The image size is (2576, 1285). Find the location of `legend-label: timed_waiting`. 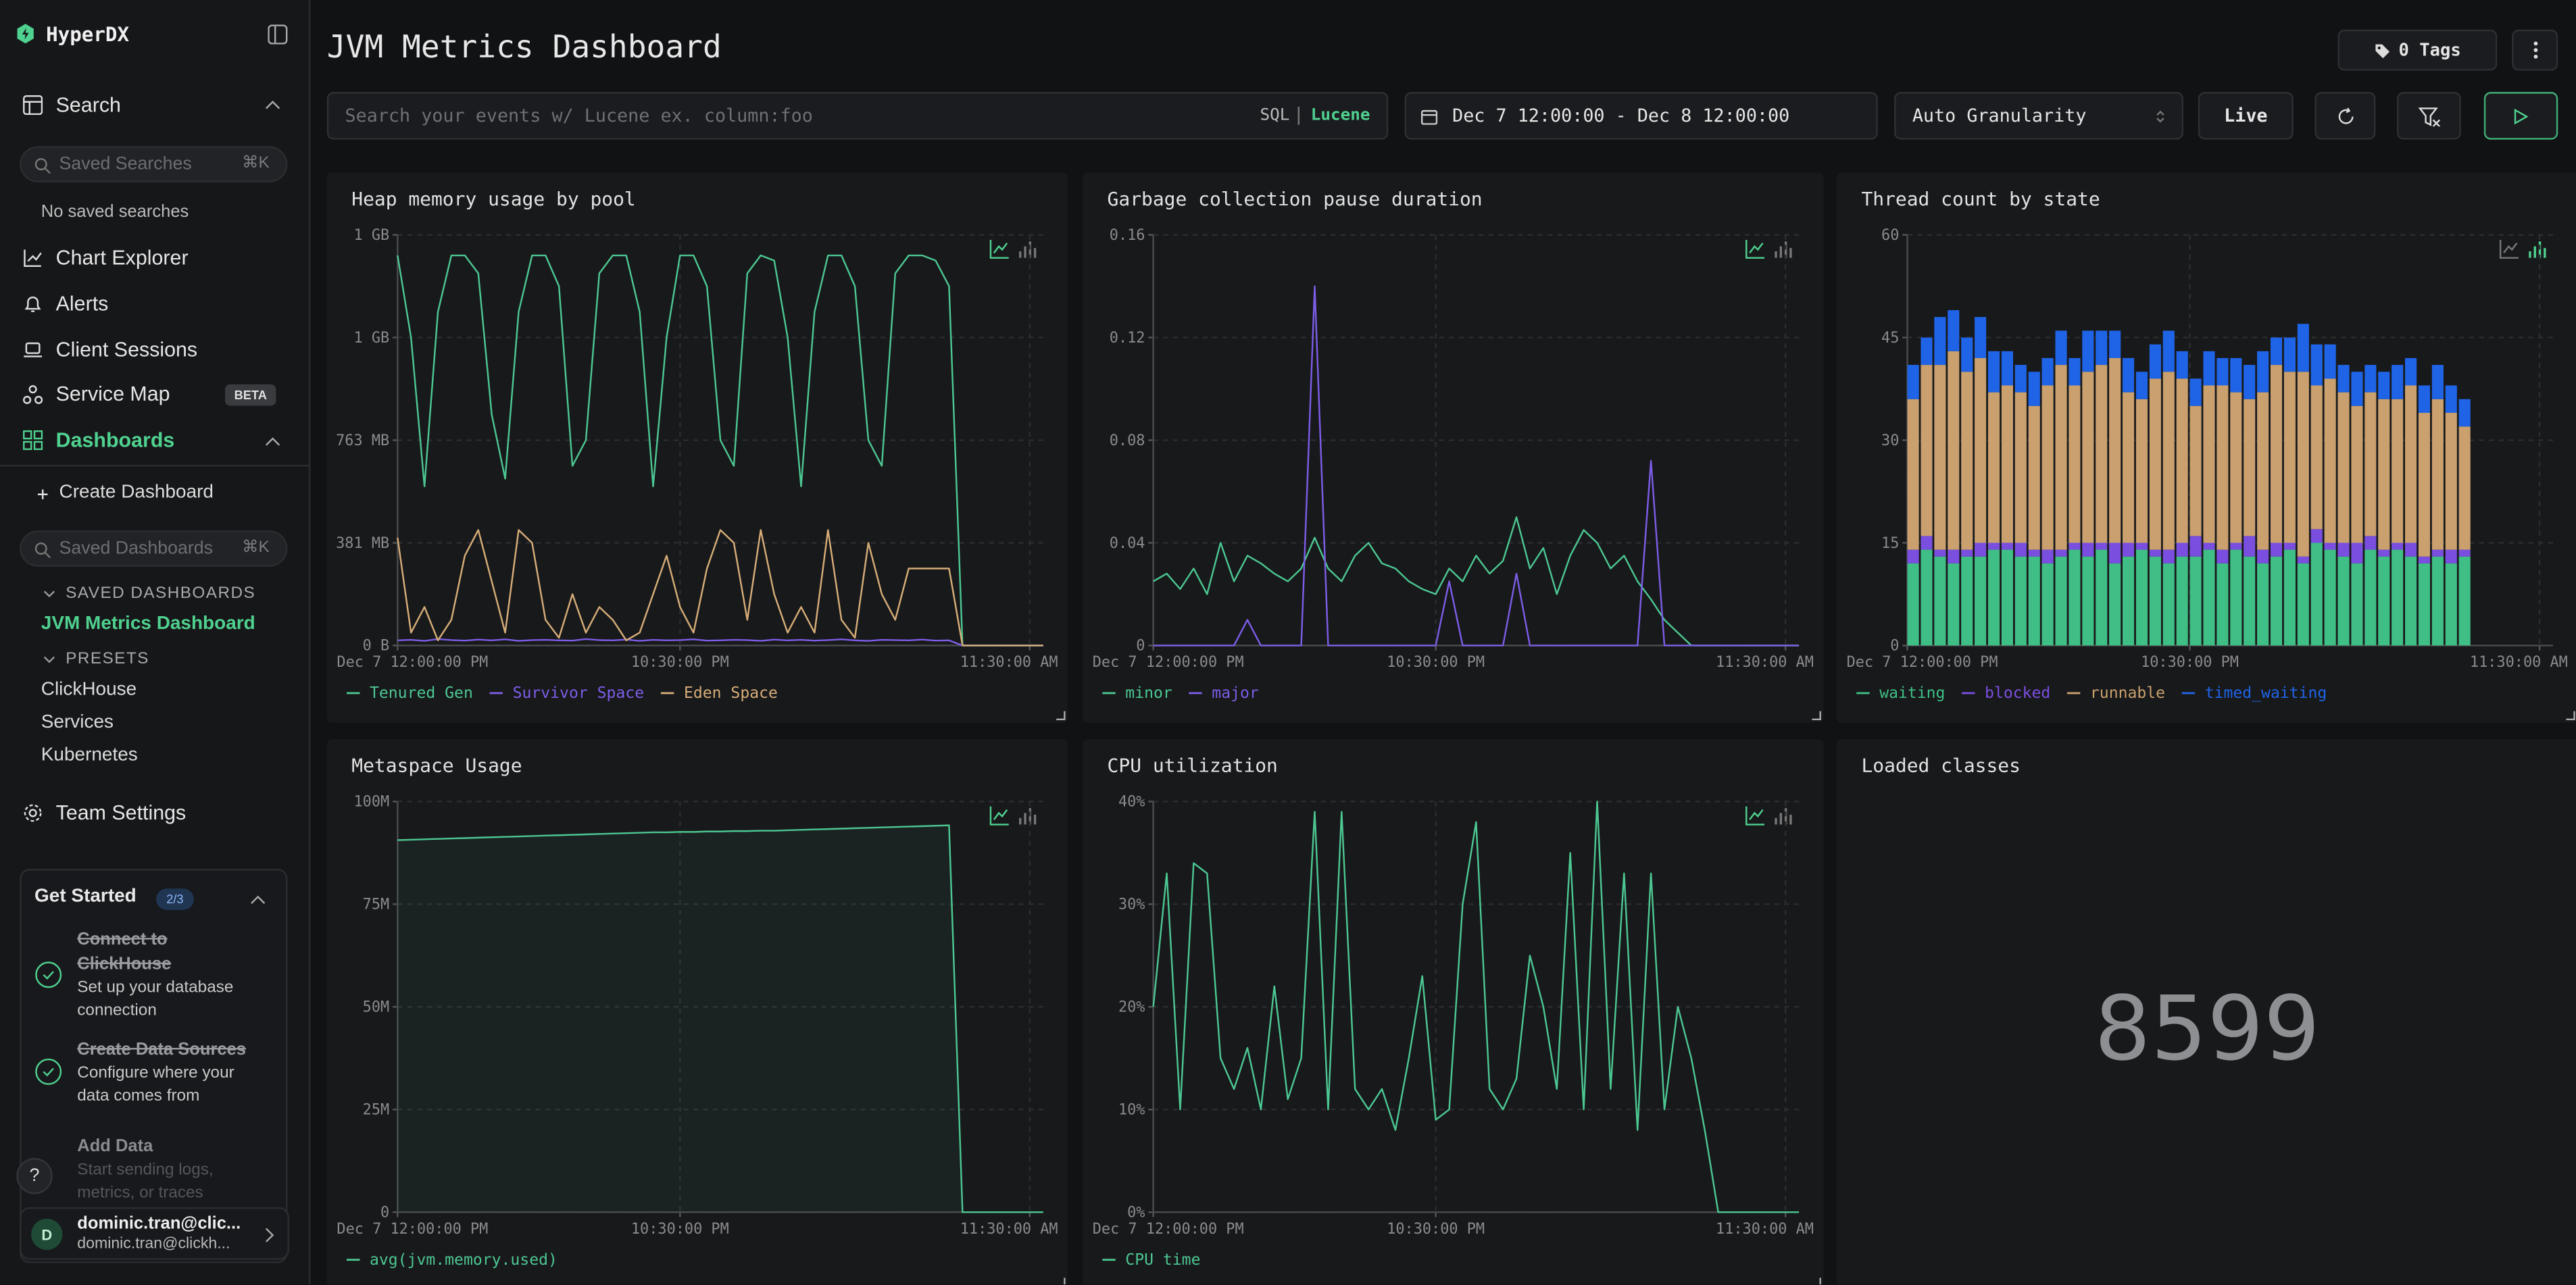

legend-label: timed_waiting is located at coordinates (2266, 693).